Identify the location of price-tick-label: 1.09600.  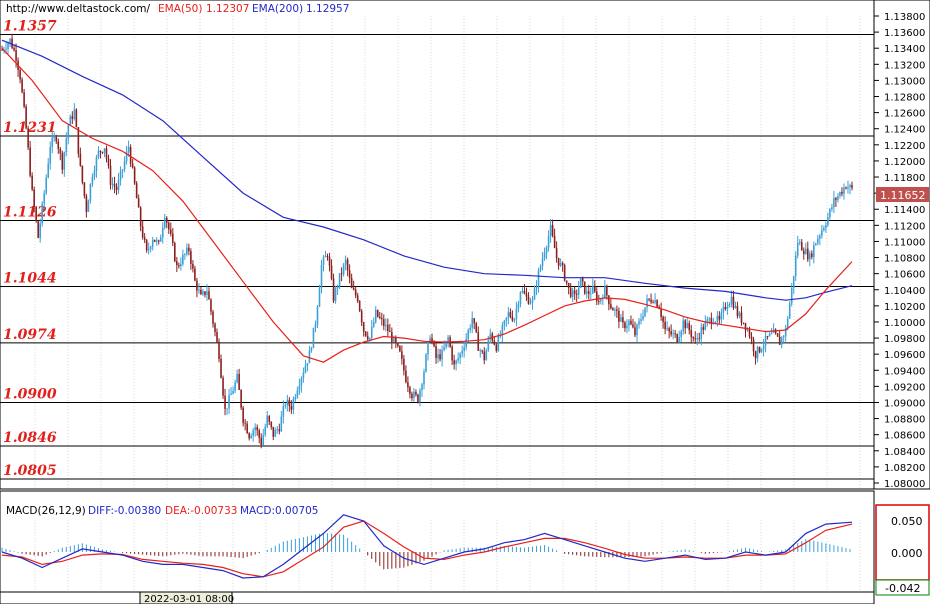
(904, 355).